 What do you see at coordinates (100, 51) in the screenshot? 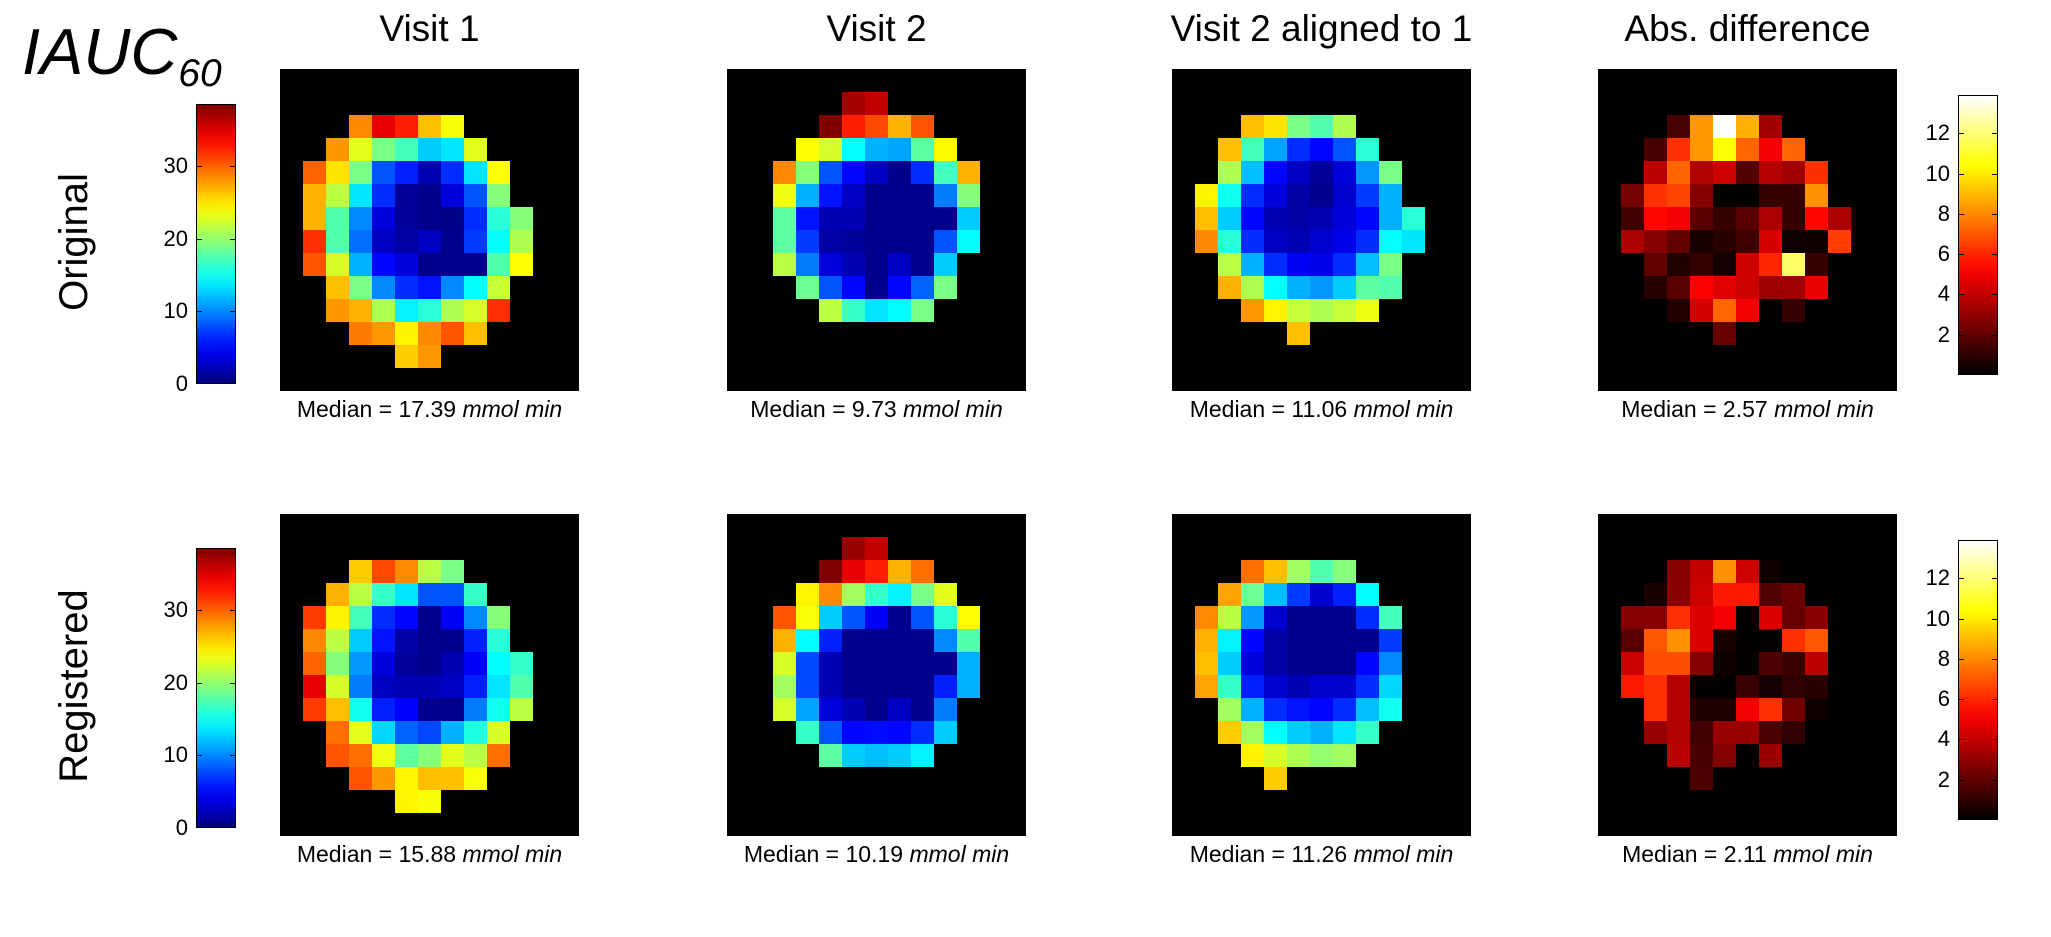
I see `figure-title-main: IAUC` at bounding box center [100, 51].